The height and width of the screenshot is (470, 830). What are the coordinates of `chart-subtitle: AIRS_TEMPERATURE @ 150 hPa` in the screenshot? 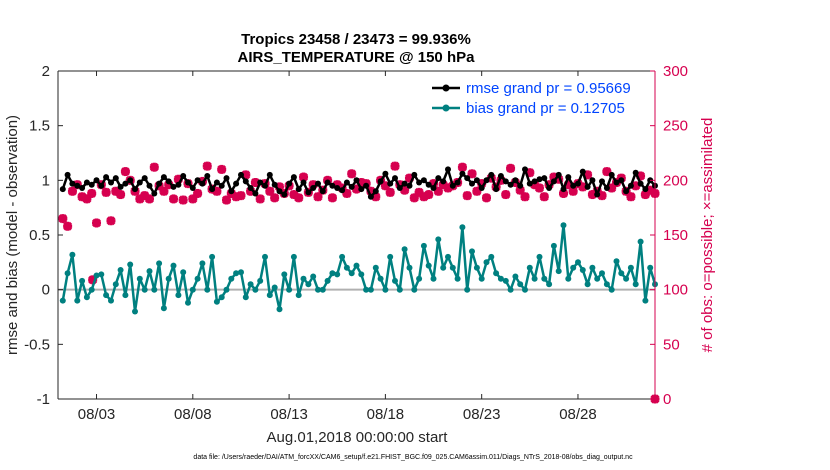 It's located at (357, 57).